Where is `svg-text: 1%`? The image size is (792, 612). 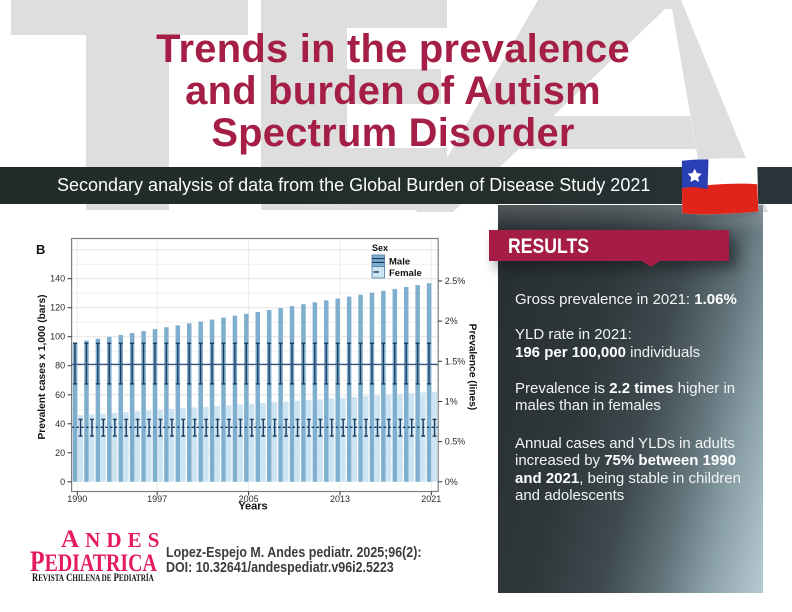 svg-text: 1% is located at coordinates (451, 402).